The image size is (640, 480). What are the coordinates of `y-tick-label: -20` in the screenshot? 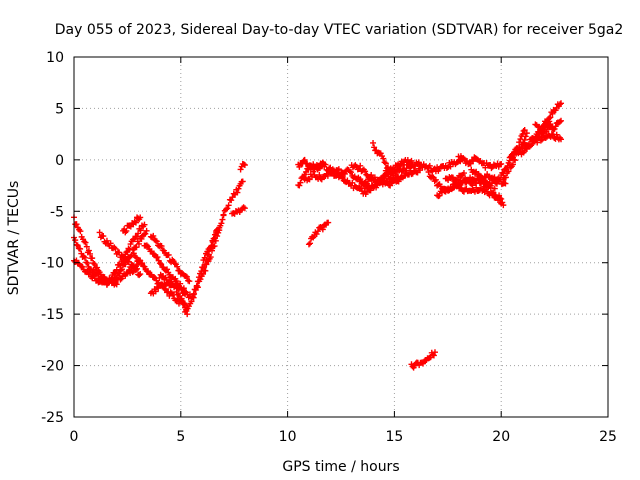 It's located at (52, 367).